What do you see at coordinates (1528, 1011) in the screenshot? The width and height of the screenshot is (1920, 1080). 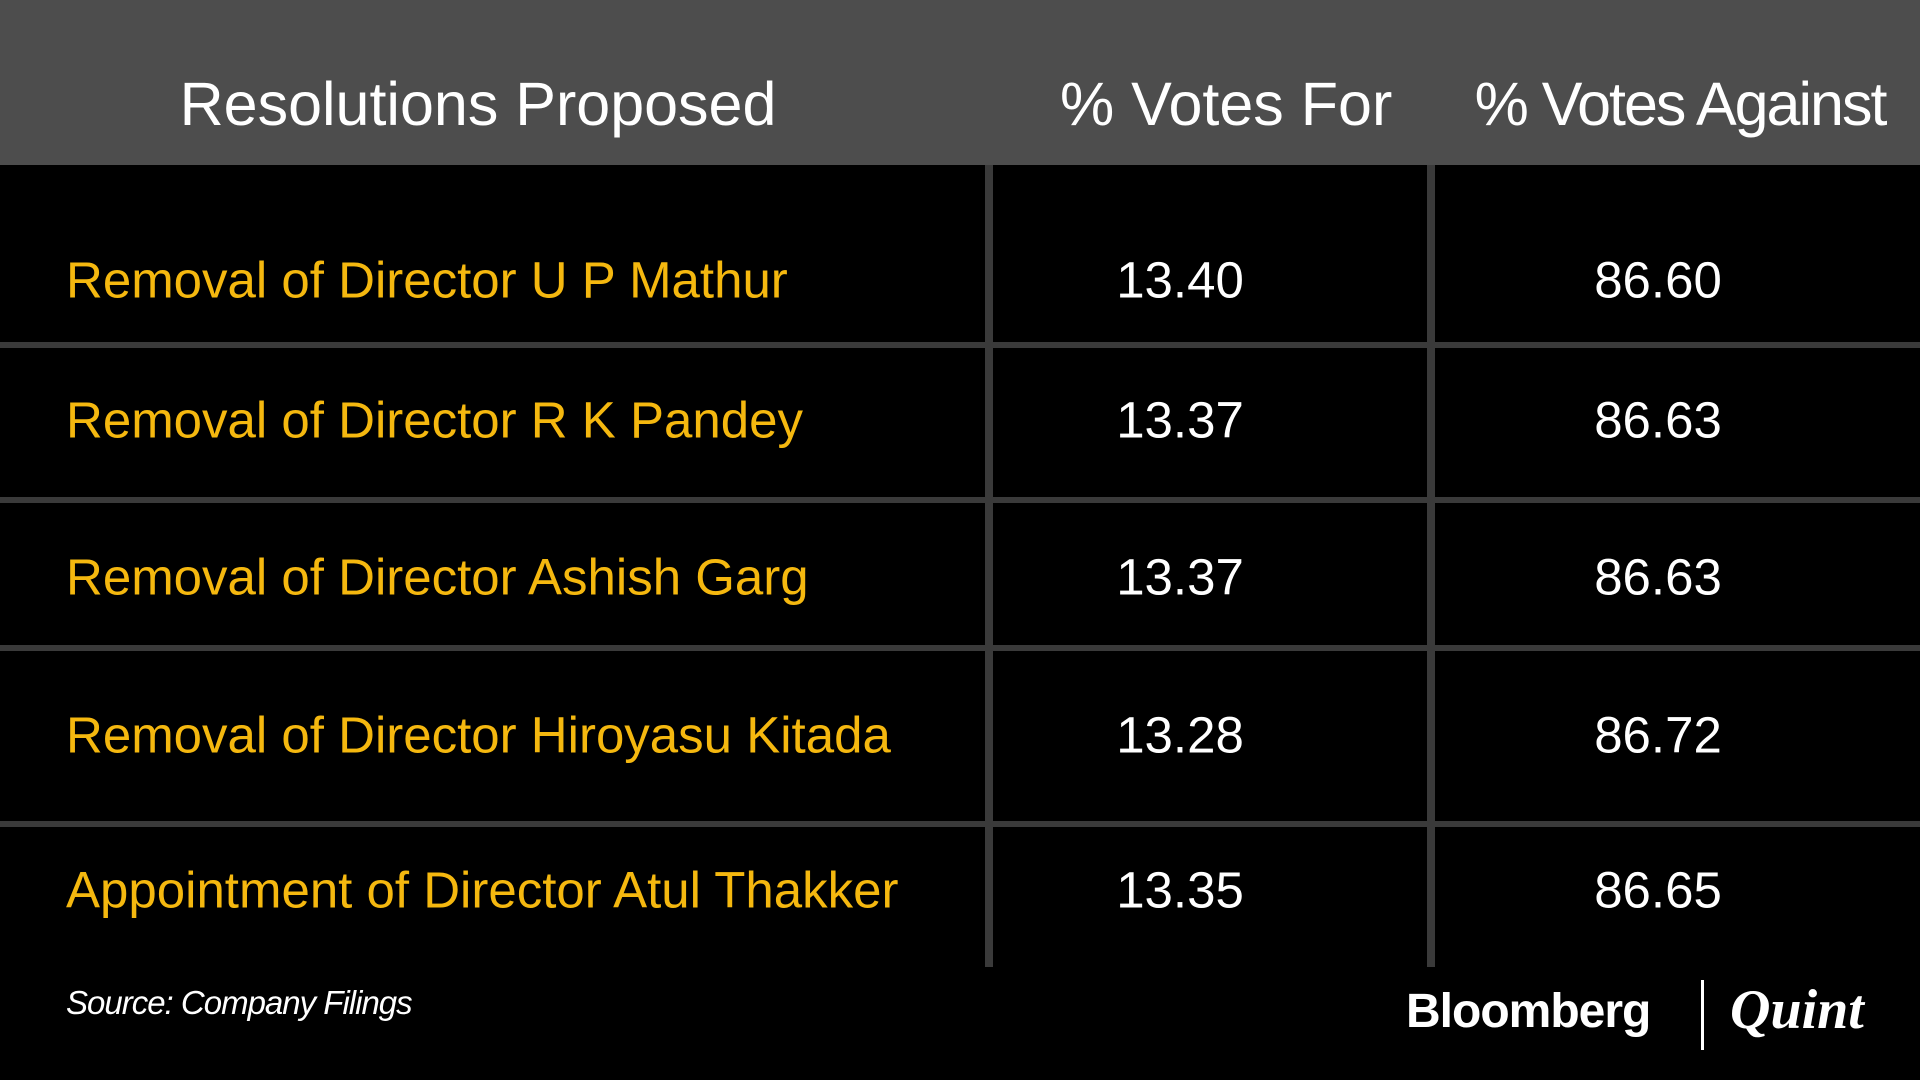 I see `brand-logo: Bloomberg` at bounding box center [1528, 1011].